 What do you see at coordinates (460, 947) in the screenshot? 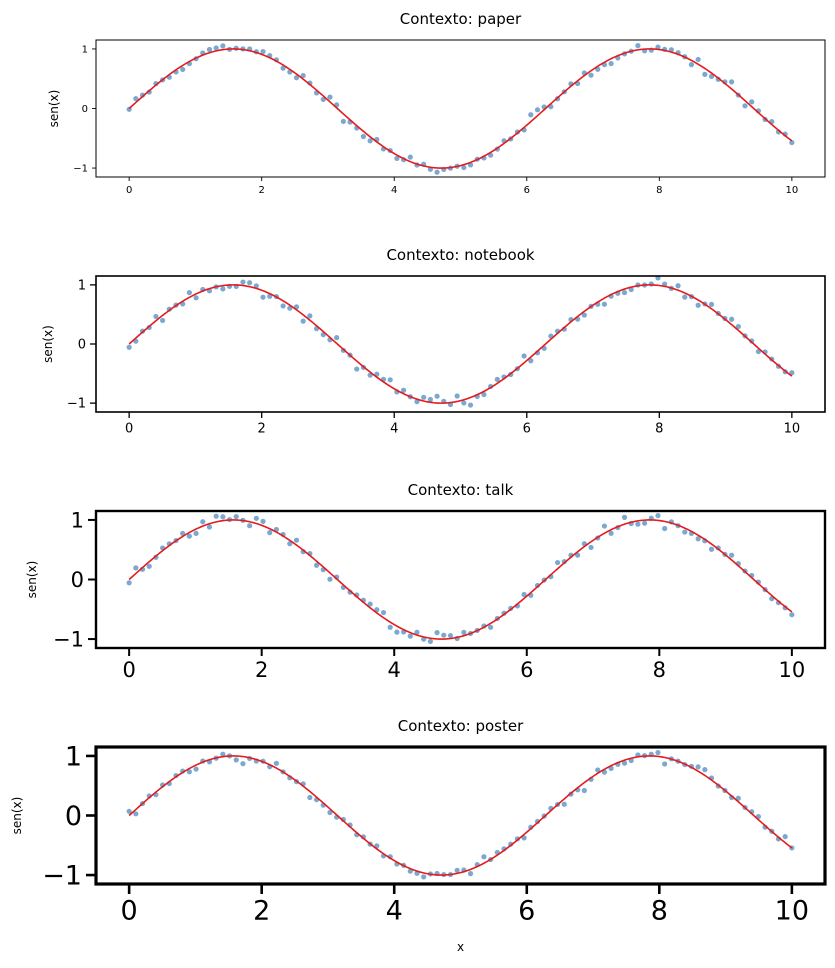
I see `x-axis-label: x` at bounding box center [460, 947].